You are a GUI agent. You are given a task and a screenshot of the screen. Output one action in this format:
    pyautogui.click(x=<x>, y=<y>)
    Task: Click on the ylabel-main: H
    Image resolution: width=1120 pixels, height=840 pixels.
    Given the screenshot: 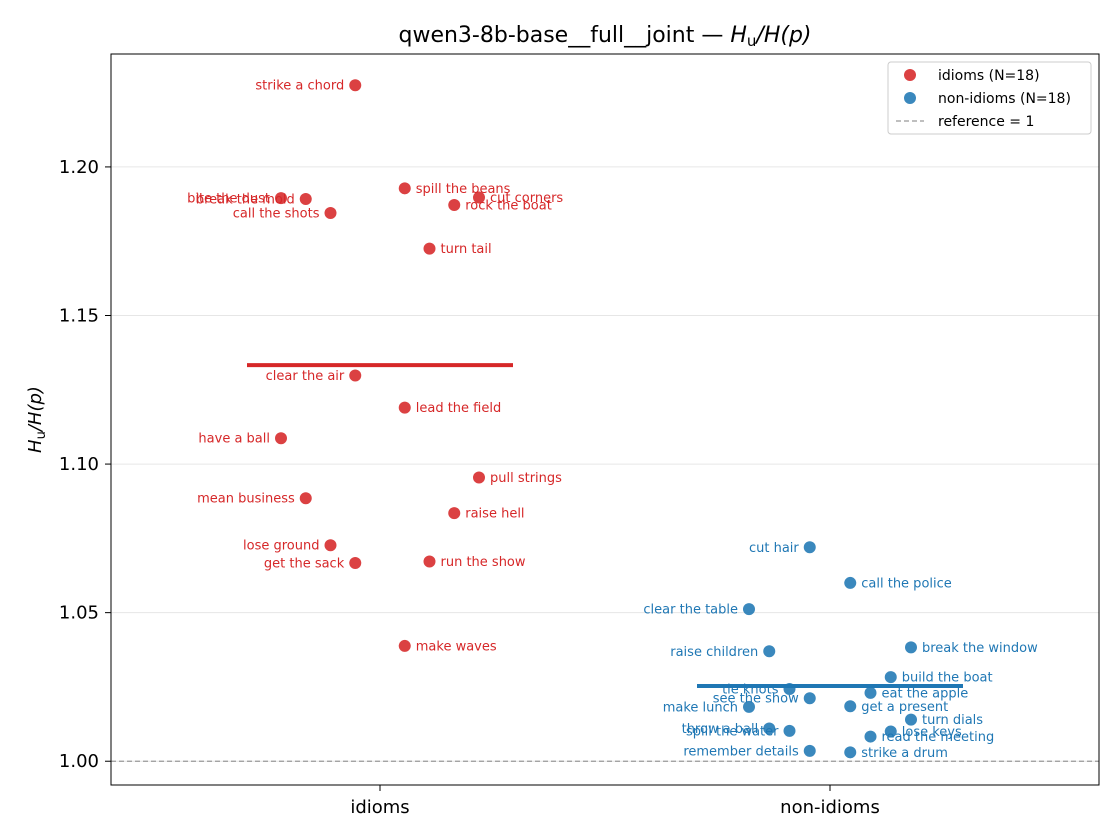 What is the action you would take?
    pyautogui.click(x=35, y=446)
    